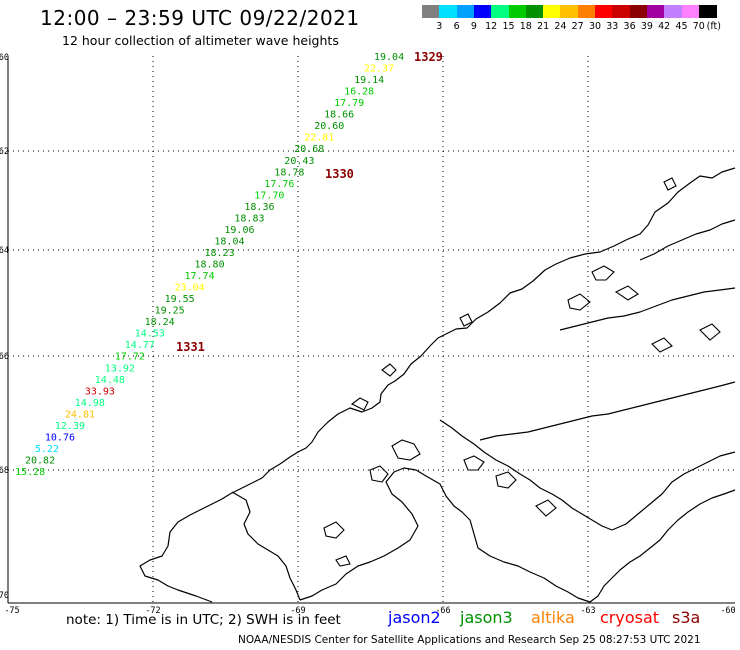  What do you see at coordinates (210, 265) in the screenshot?
I see `swh-value-label: 18.80` at bounding box center [210, 265].